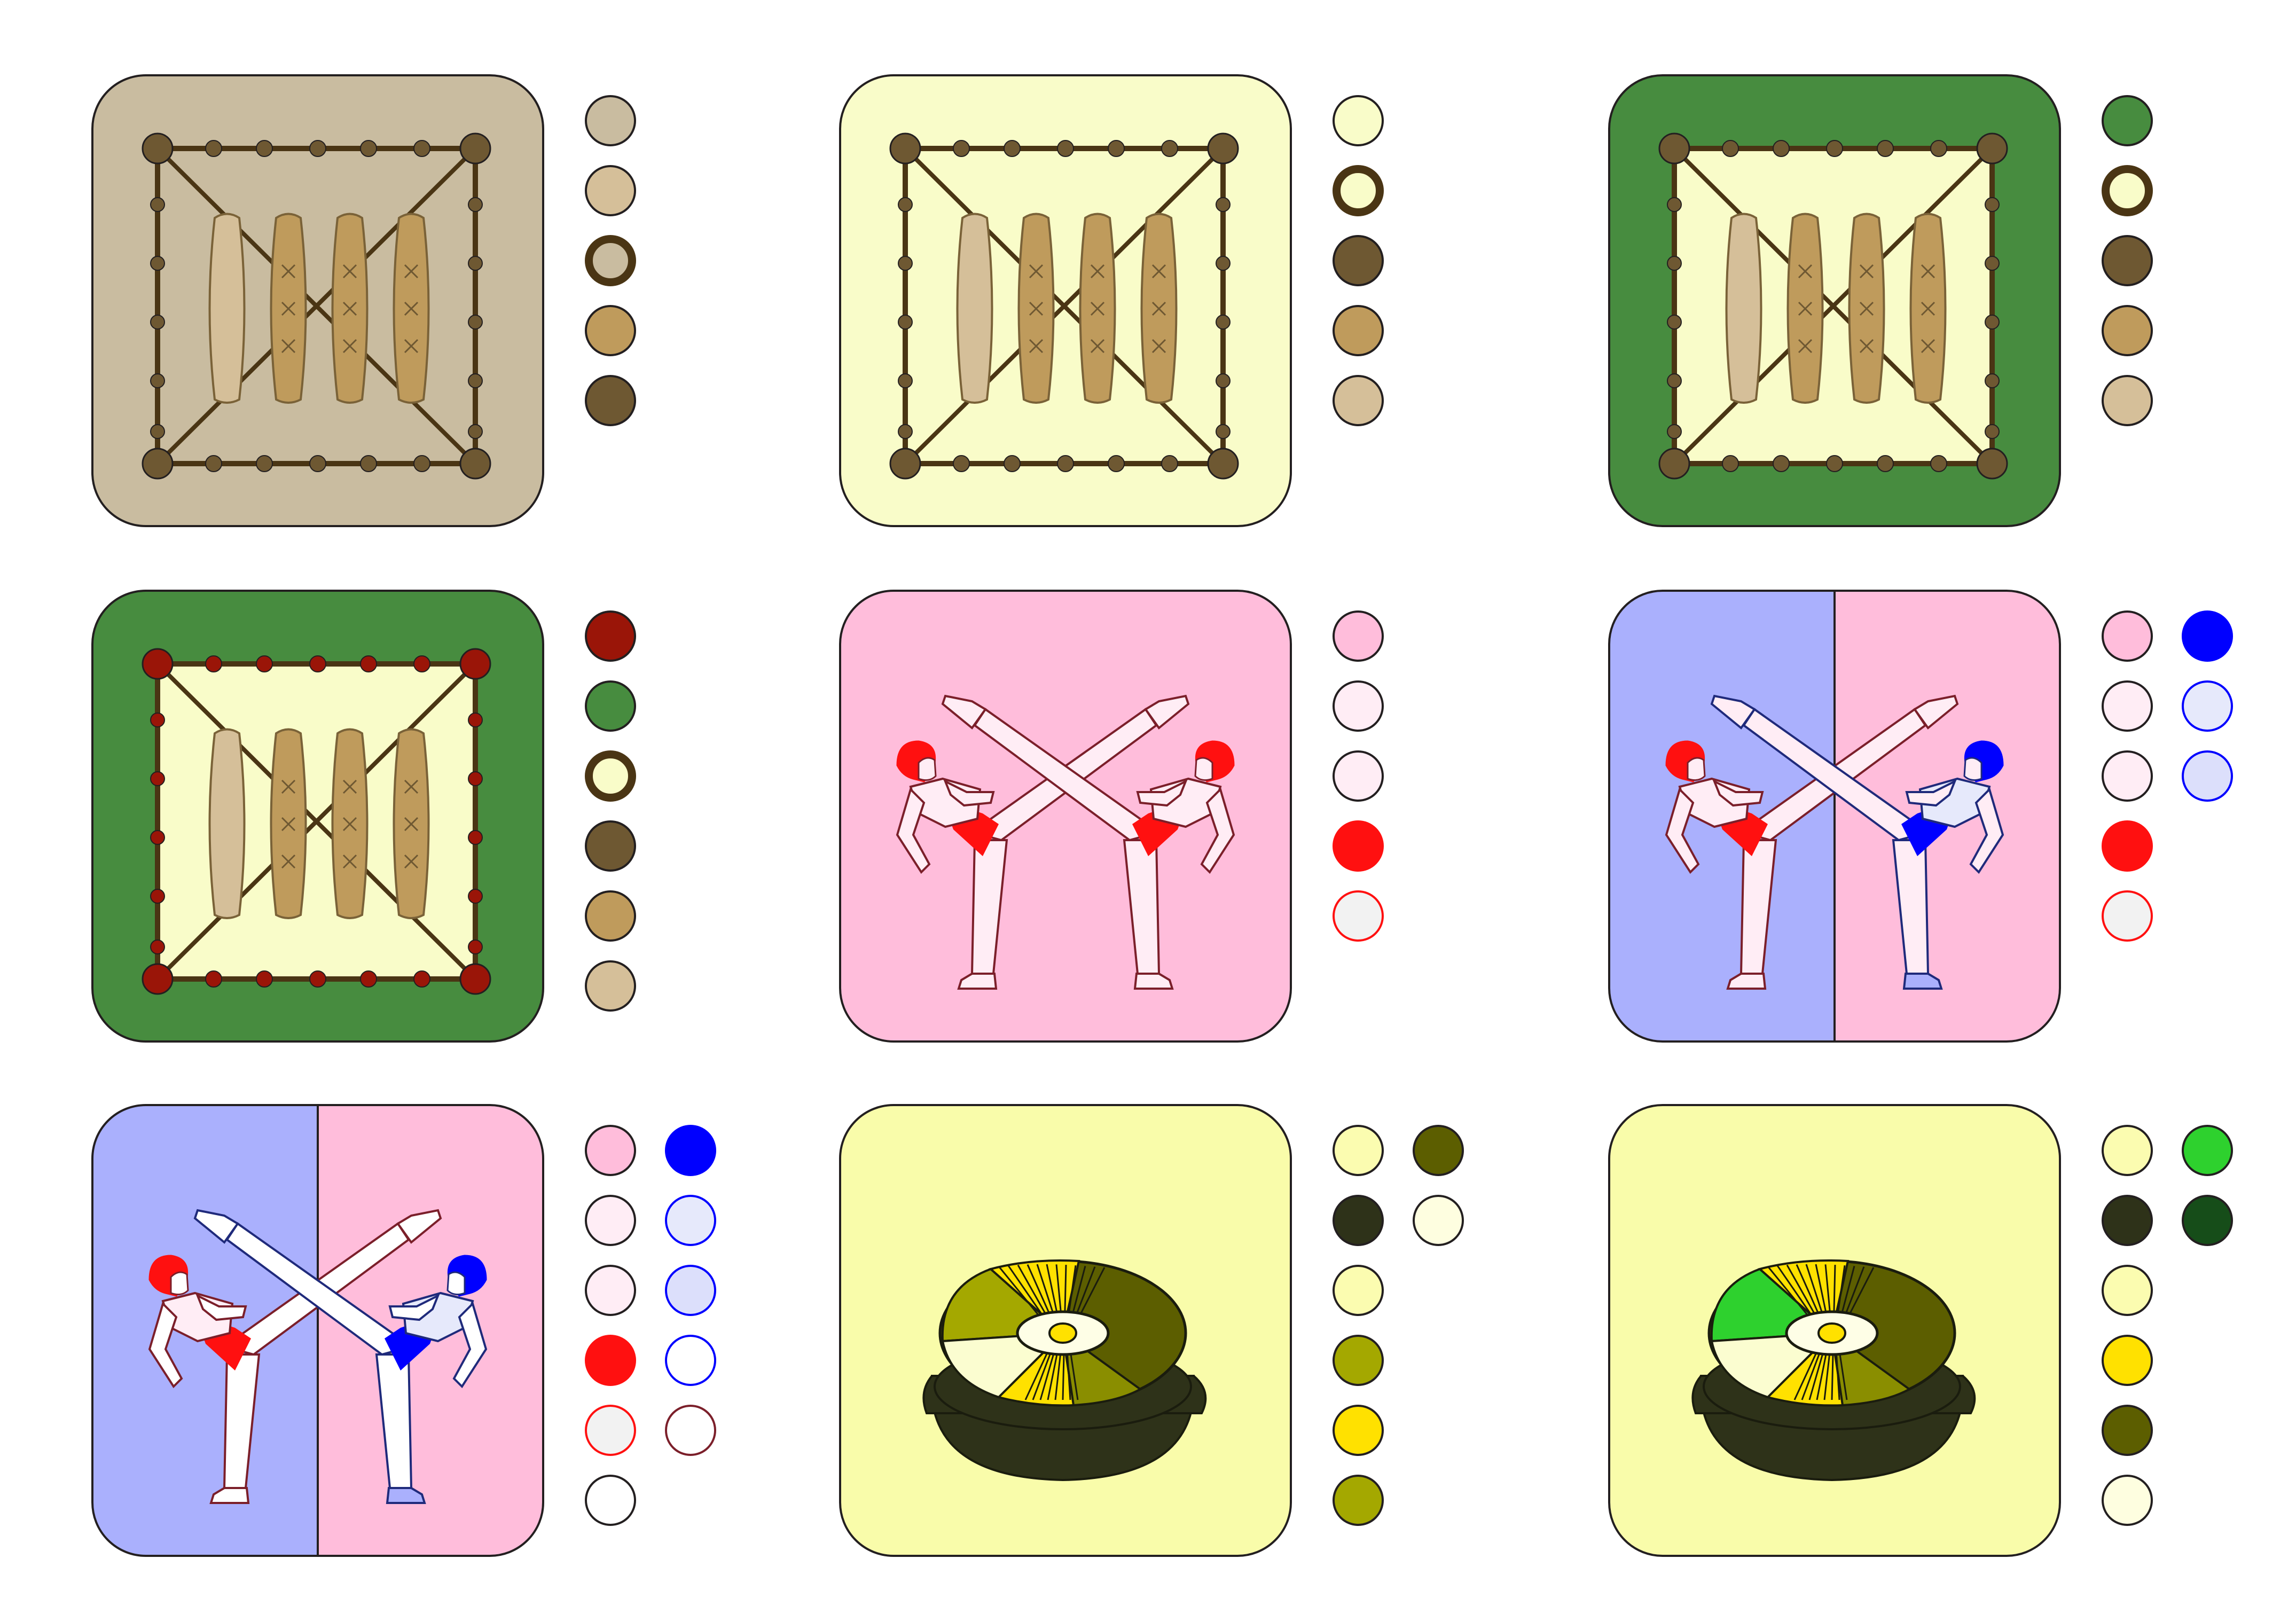 The height and width of the screenshot is (1621, 2296). What do you see at coordinates (227, 308) in the screenshot?
I see `pad-plain` at bounding box center [227, 308].